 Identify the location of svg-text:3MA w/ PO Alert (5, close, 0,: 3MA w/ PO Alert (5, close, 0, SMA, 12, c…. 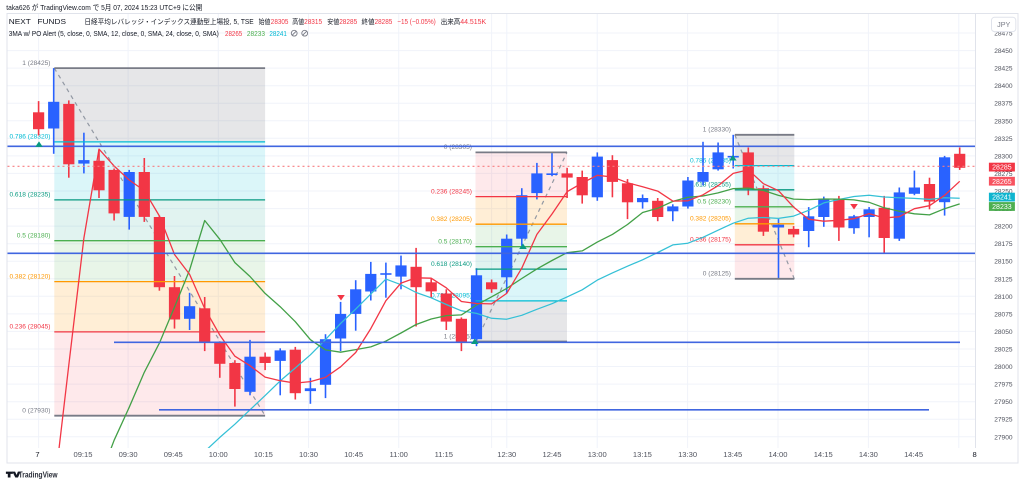
(114, 34).